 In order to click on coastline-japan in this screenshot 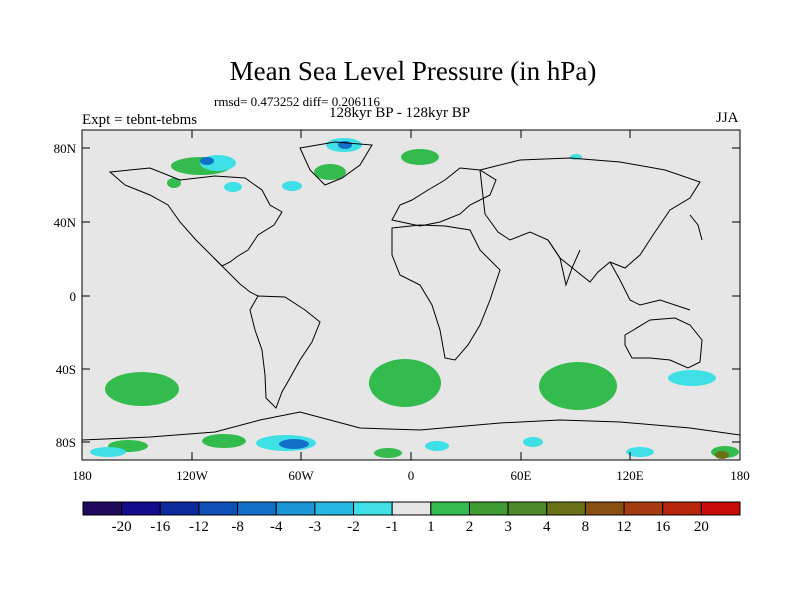, I will do `click(696, 227)`.